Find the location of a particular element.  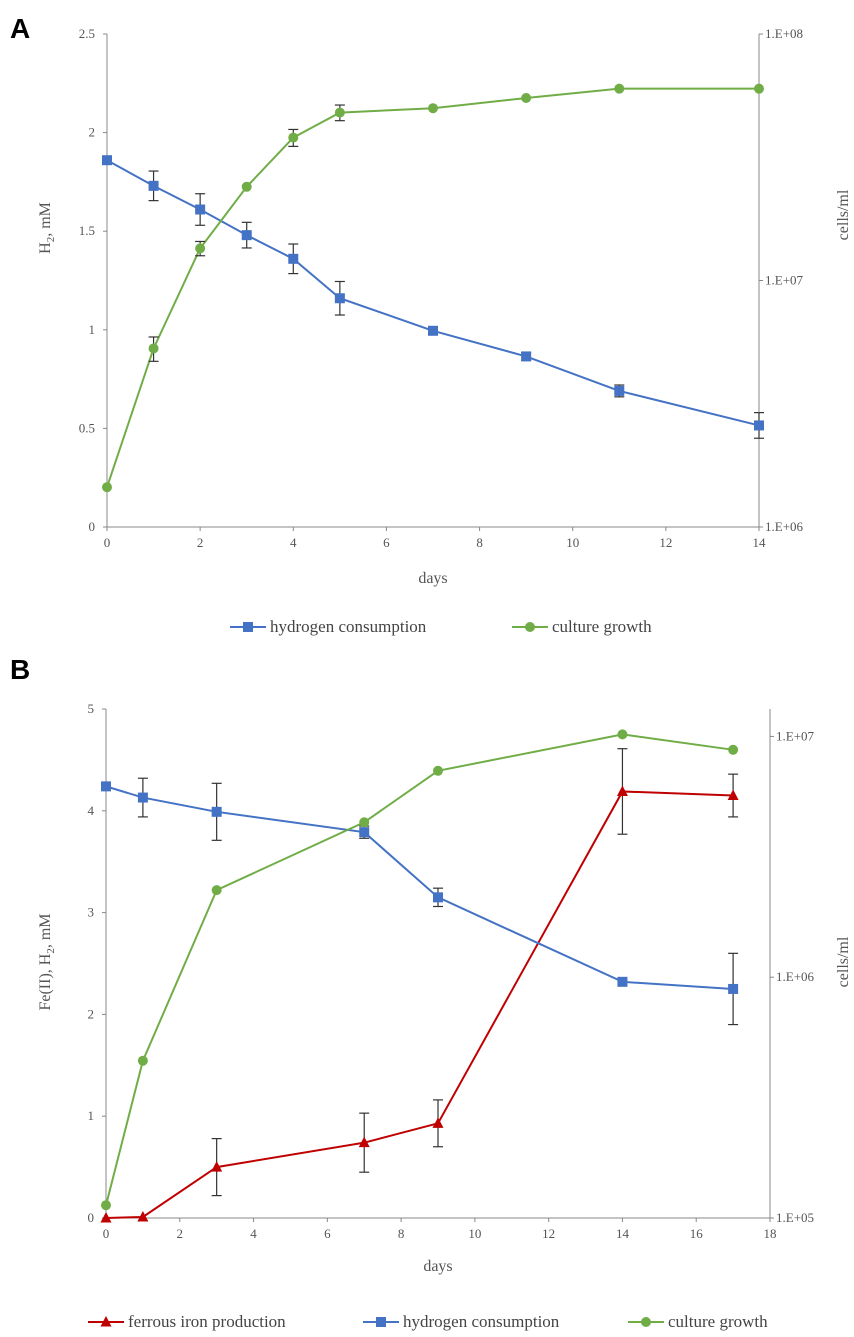

hydrogen-consumption-line is located at coordinates (419, 887).